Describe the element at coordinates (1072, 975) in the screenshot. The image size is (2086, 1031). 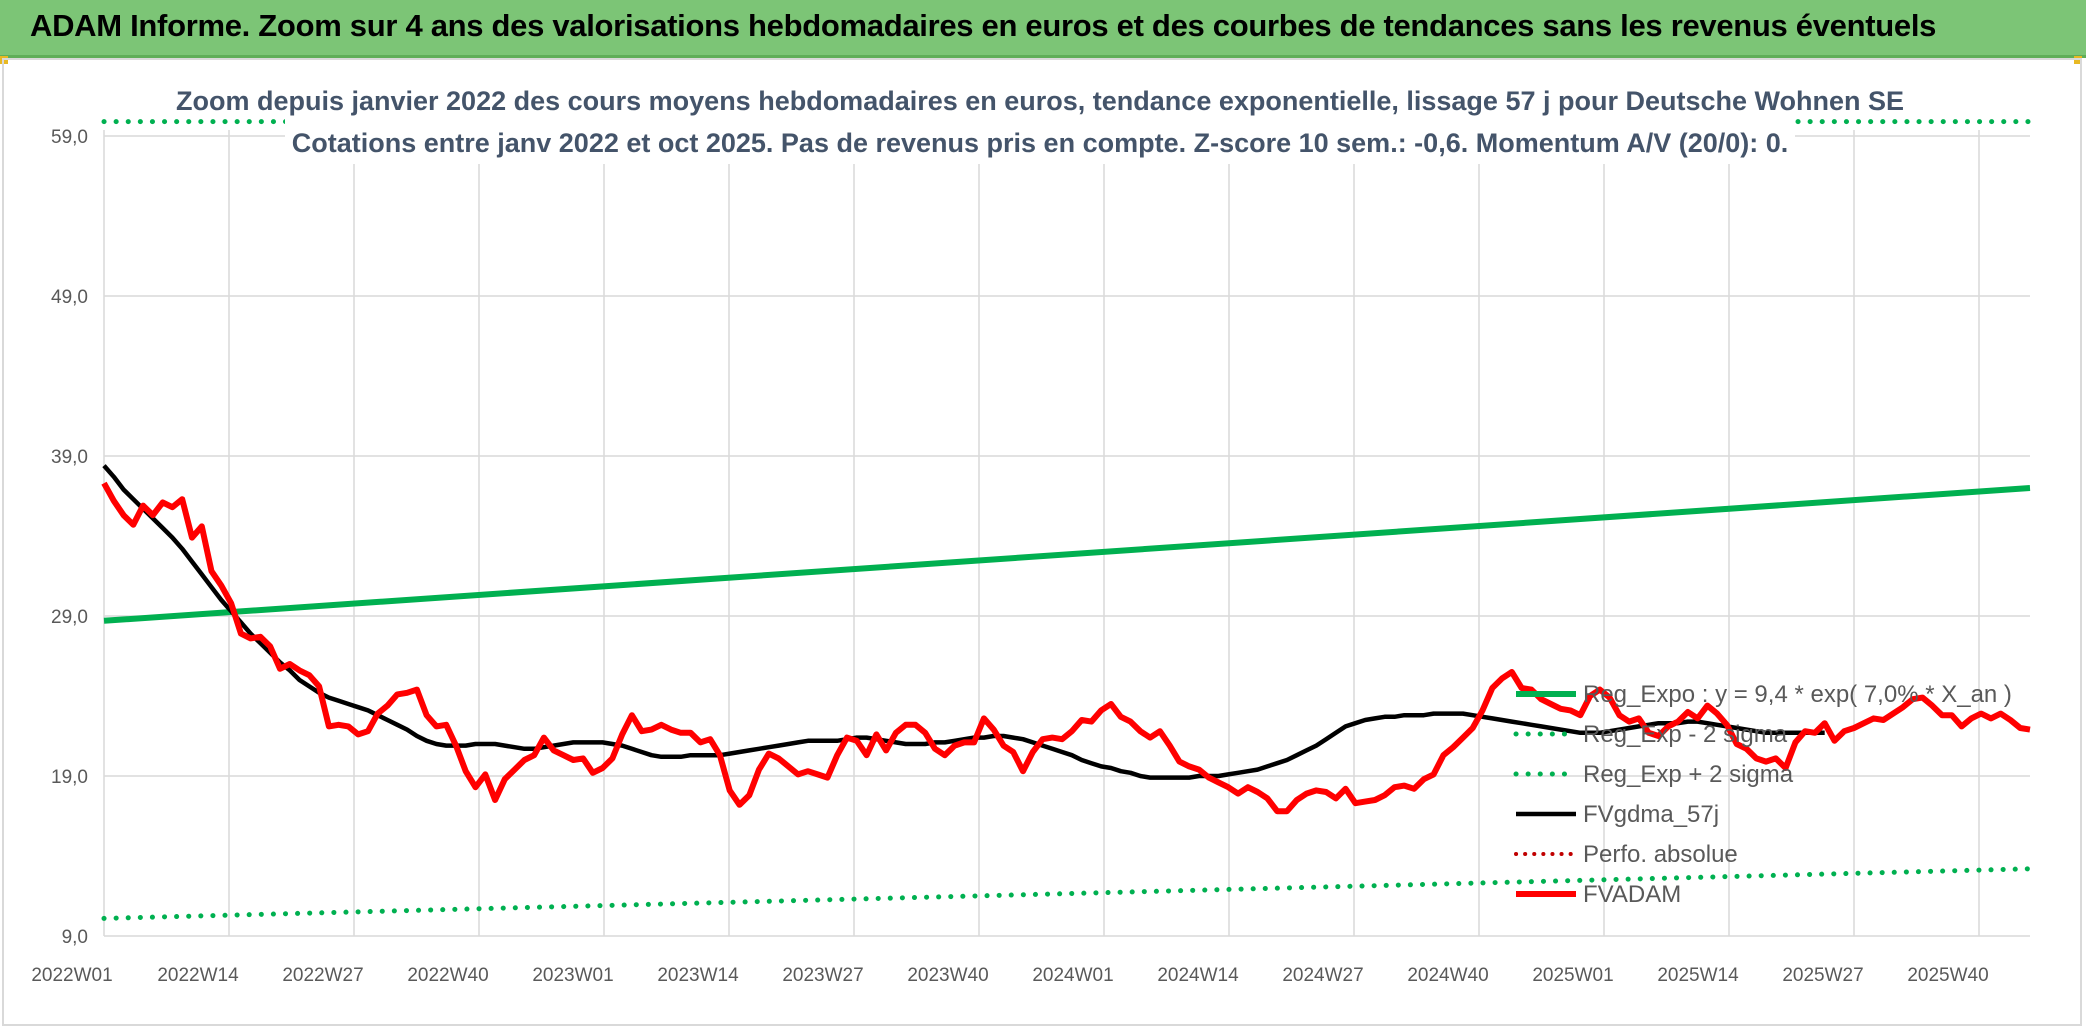
I see `x-tick-label: 2024W01` at that location.